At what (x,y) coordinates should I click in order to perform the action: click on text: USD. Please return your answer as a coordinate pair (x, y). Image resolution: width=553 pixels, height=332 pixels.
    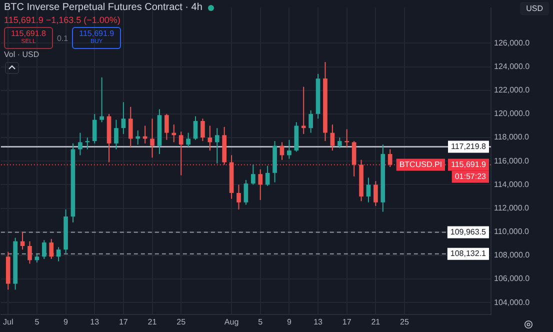
    Looking at the image, I should click on (534, 8).